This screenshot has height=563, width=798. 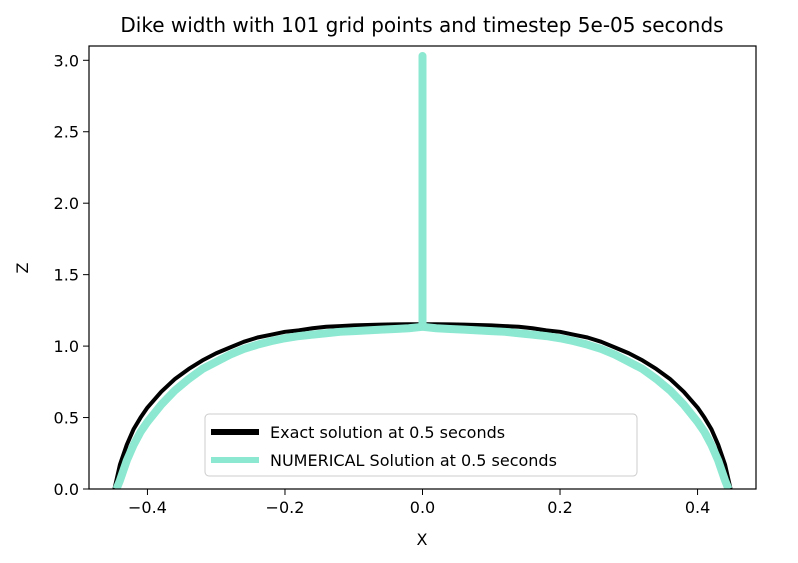 I want to click on y-tick-label: 2.5, so click(x=66, y=132).